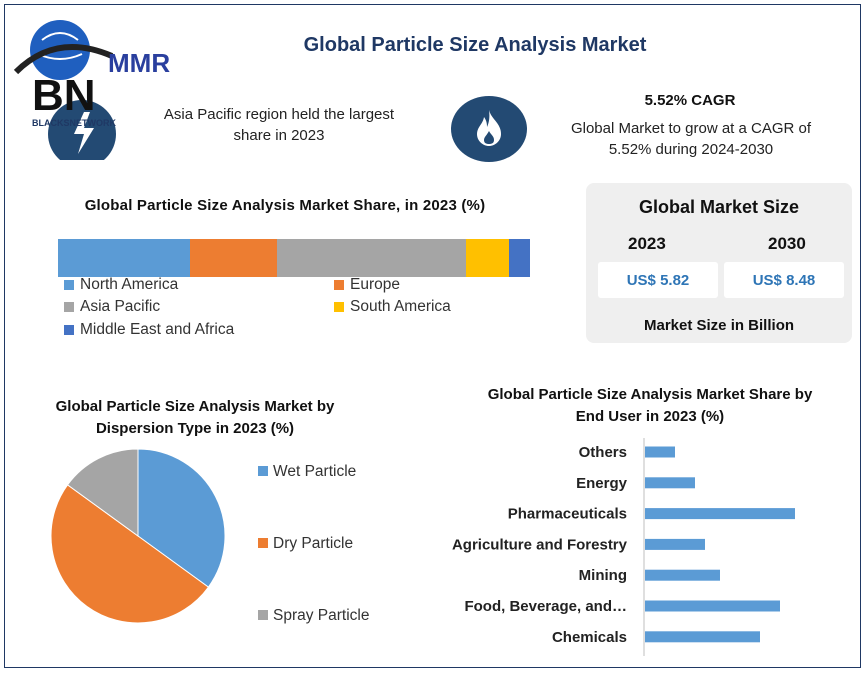 The image size is (867, 674). Describe the element at coordinates (74, 123) in the screenshot. I see `svg-text: BLACKSNETWORK` at that location.